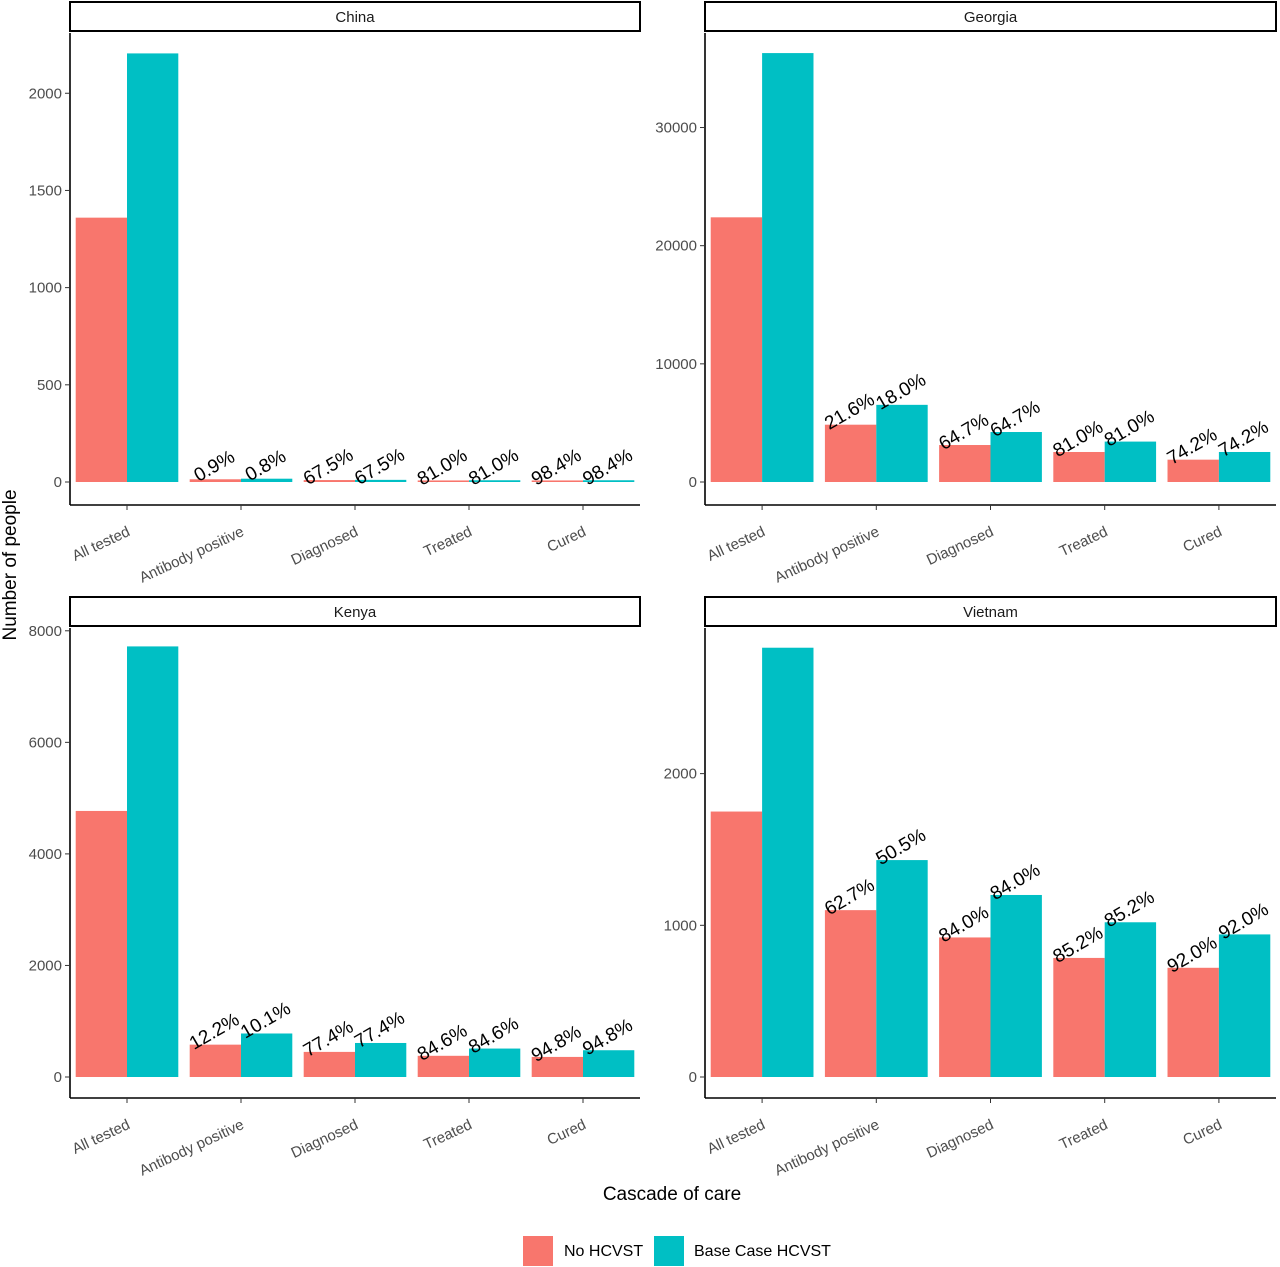 This screenshot has width=1280, height=1267. What do you see at coordinates (45, 854) in the screenshot?
I see `y-tick-label: 4000` at bounding box center [45, 854].